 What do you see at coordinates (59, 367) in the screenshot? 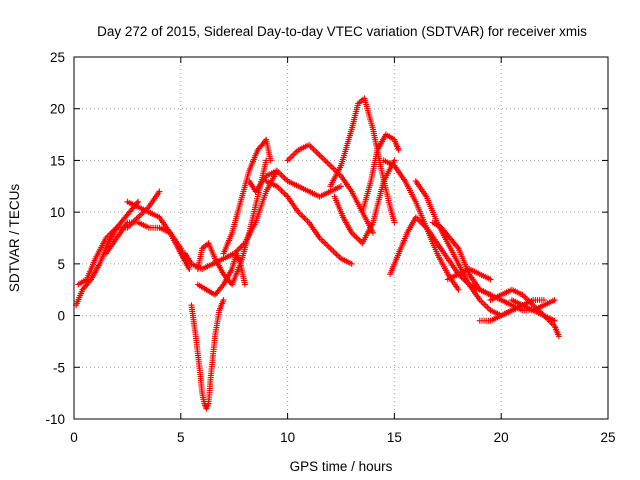
I see `y-tick-label: -5` at bounding box center [59, 367].